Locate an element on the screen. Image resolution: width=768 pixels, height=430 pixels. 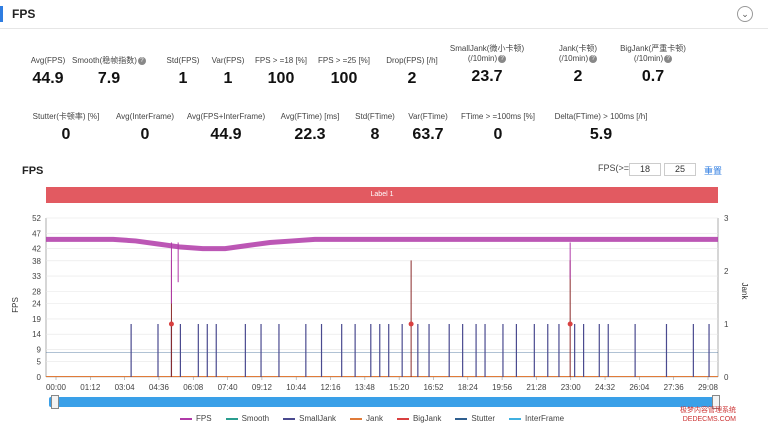
legend-label: InterFrame is located at coordinates (545, 418).